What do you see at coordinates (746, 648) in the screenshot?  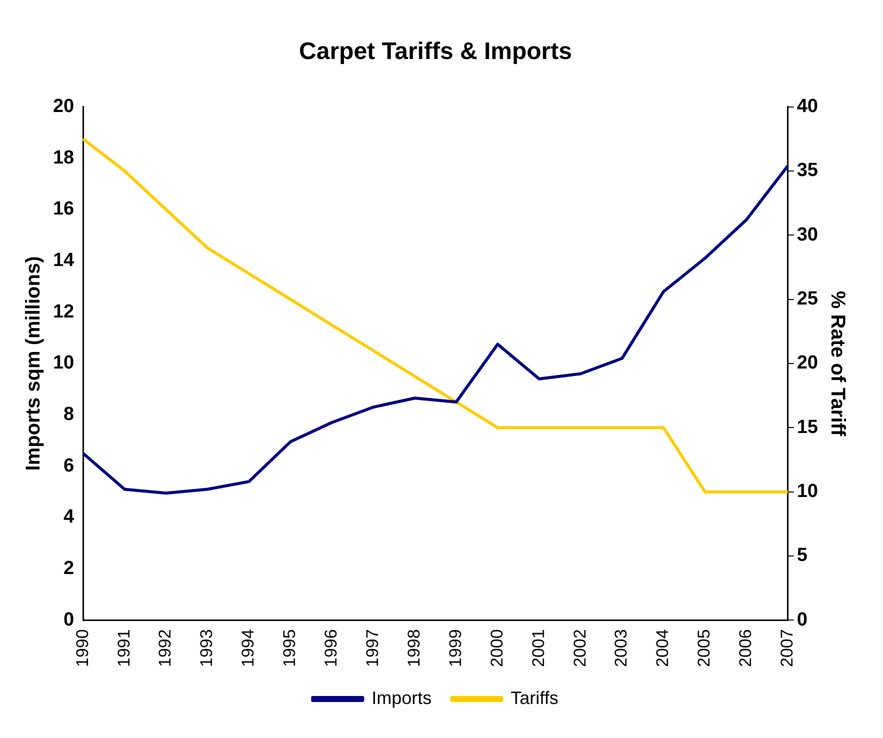 I see `x-tick-label: 2006` at bounding box center [746, 648].